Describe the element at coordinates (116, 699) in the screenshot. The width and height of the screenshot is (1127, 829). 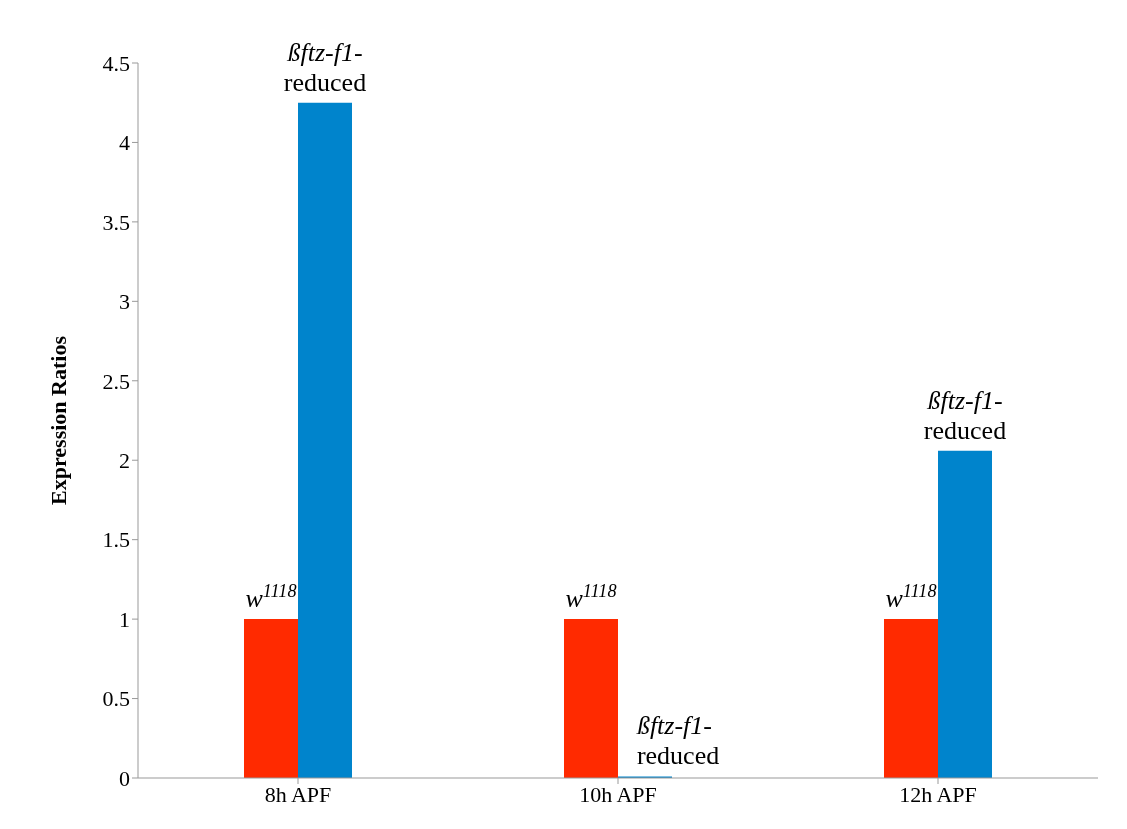
I see `y-tick-label: 0.5` at that location.